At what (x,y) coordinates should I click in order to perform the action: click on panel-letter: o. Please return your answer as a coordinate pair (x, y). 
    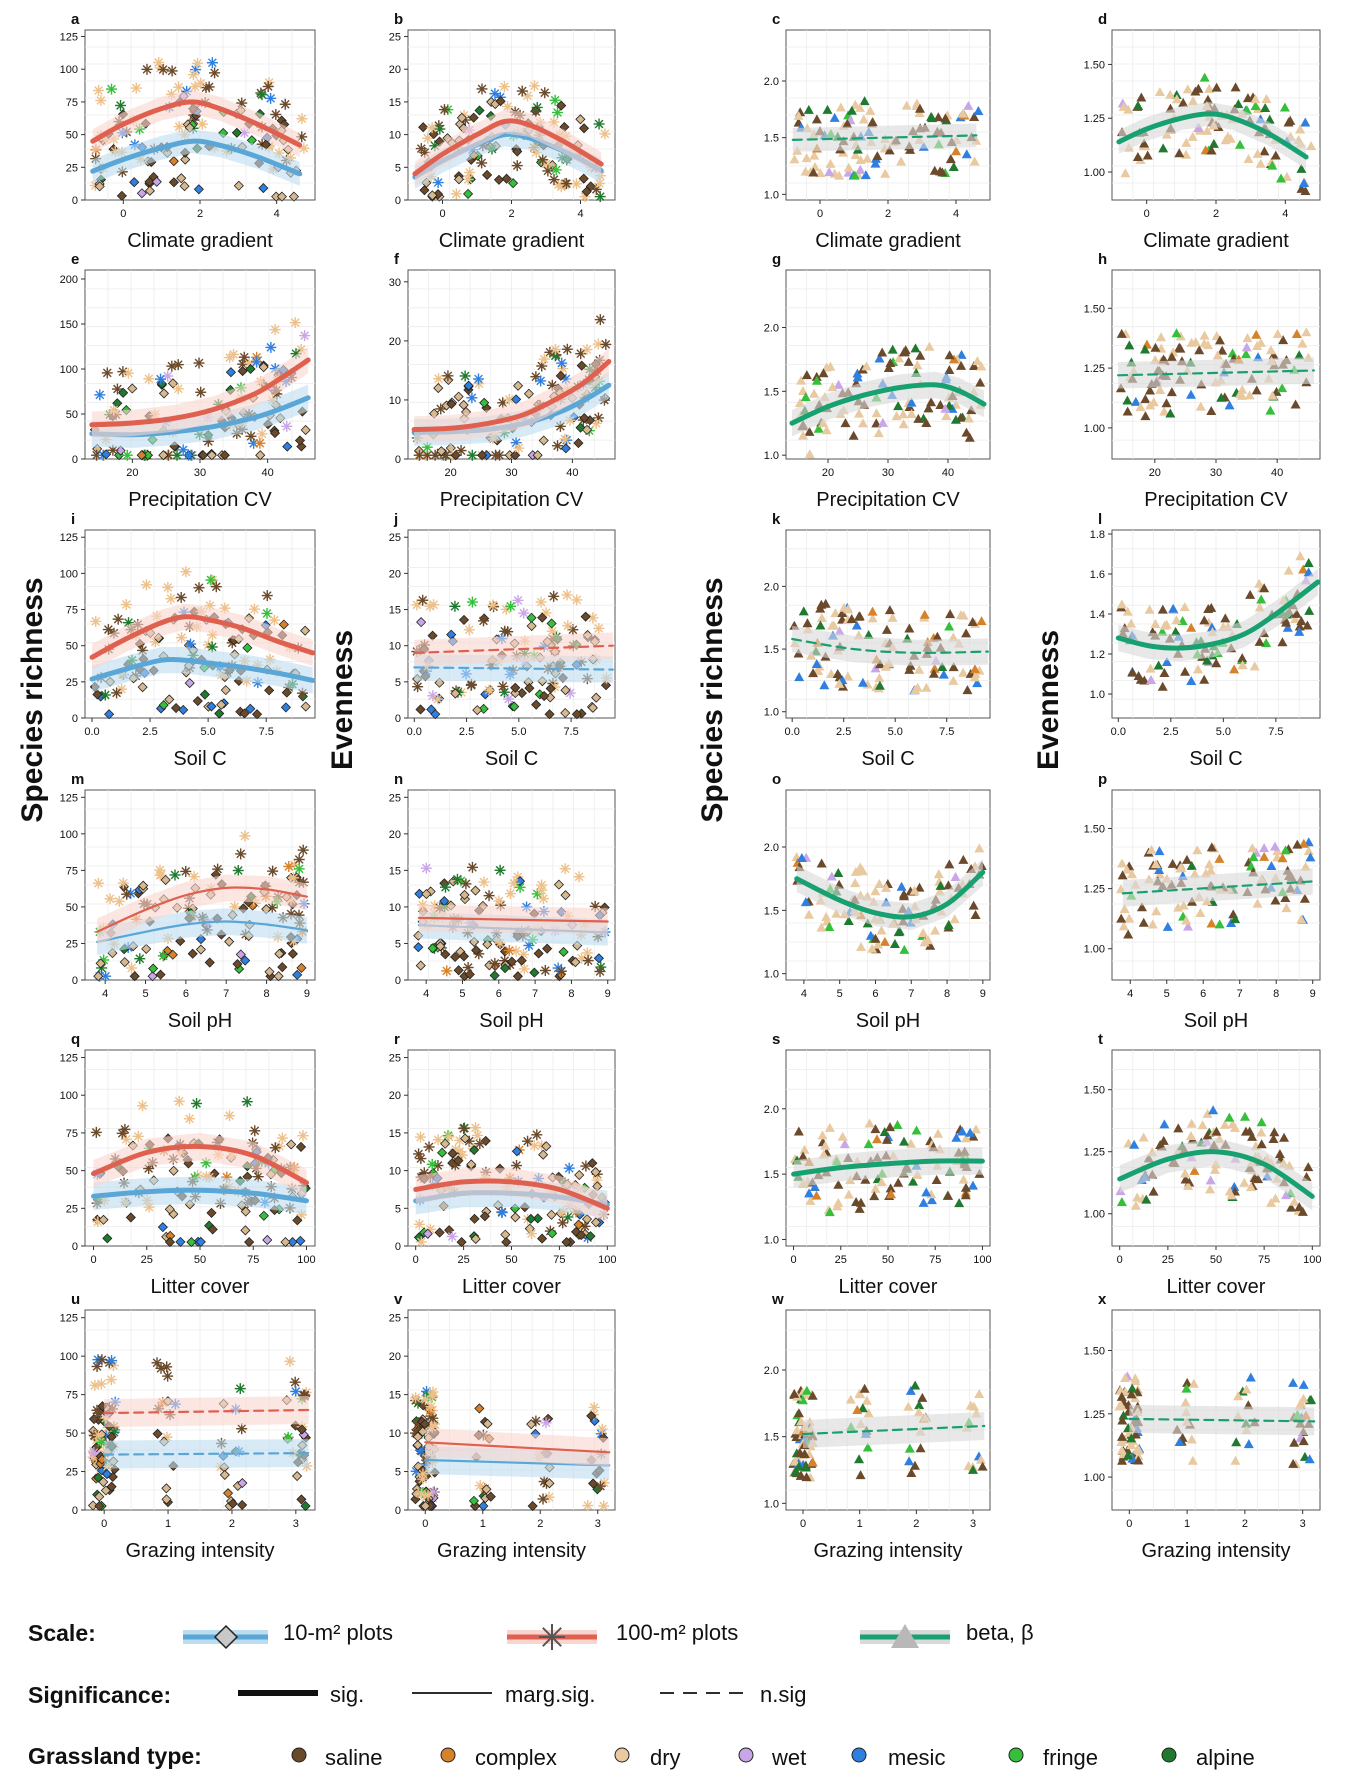
    Looking at the image, I should click on (776, 779).